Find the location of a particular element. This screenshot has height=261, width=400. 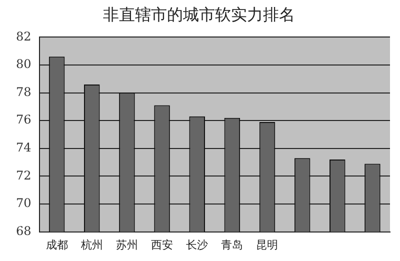

y-tick-label: 82 is located at coordinates (24, 36).